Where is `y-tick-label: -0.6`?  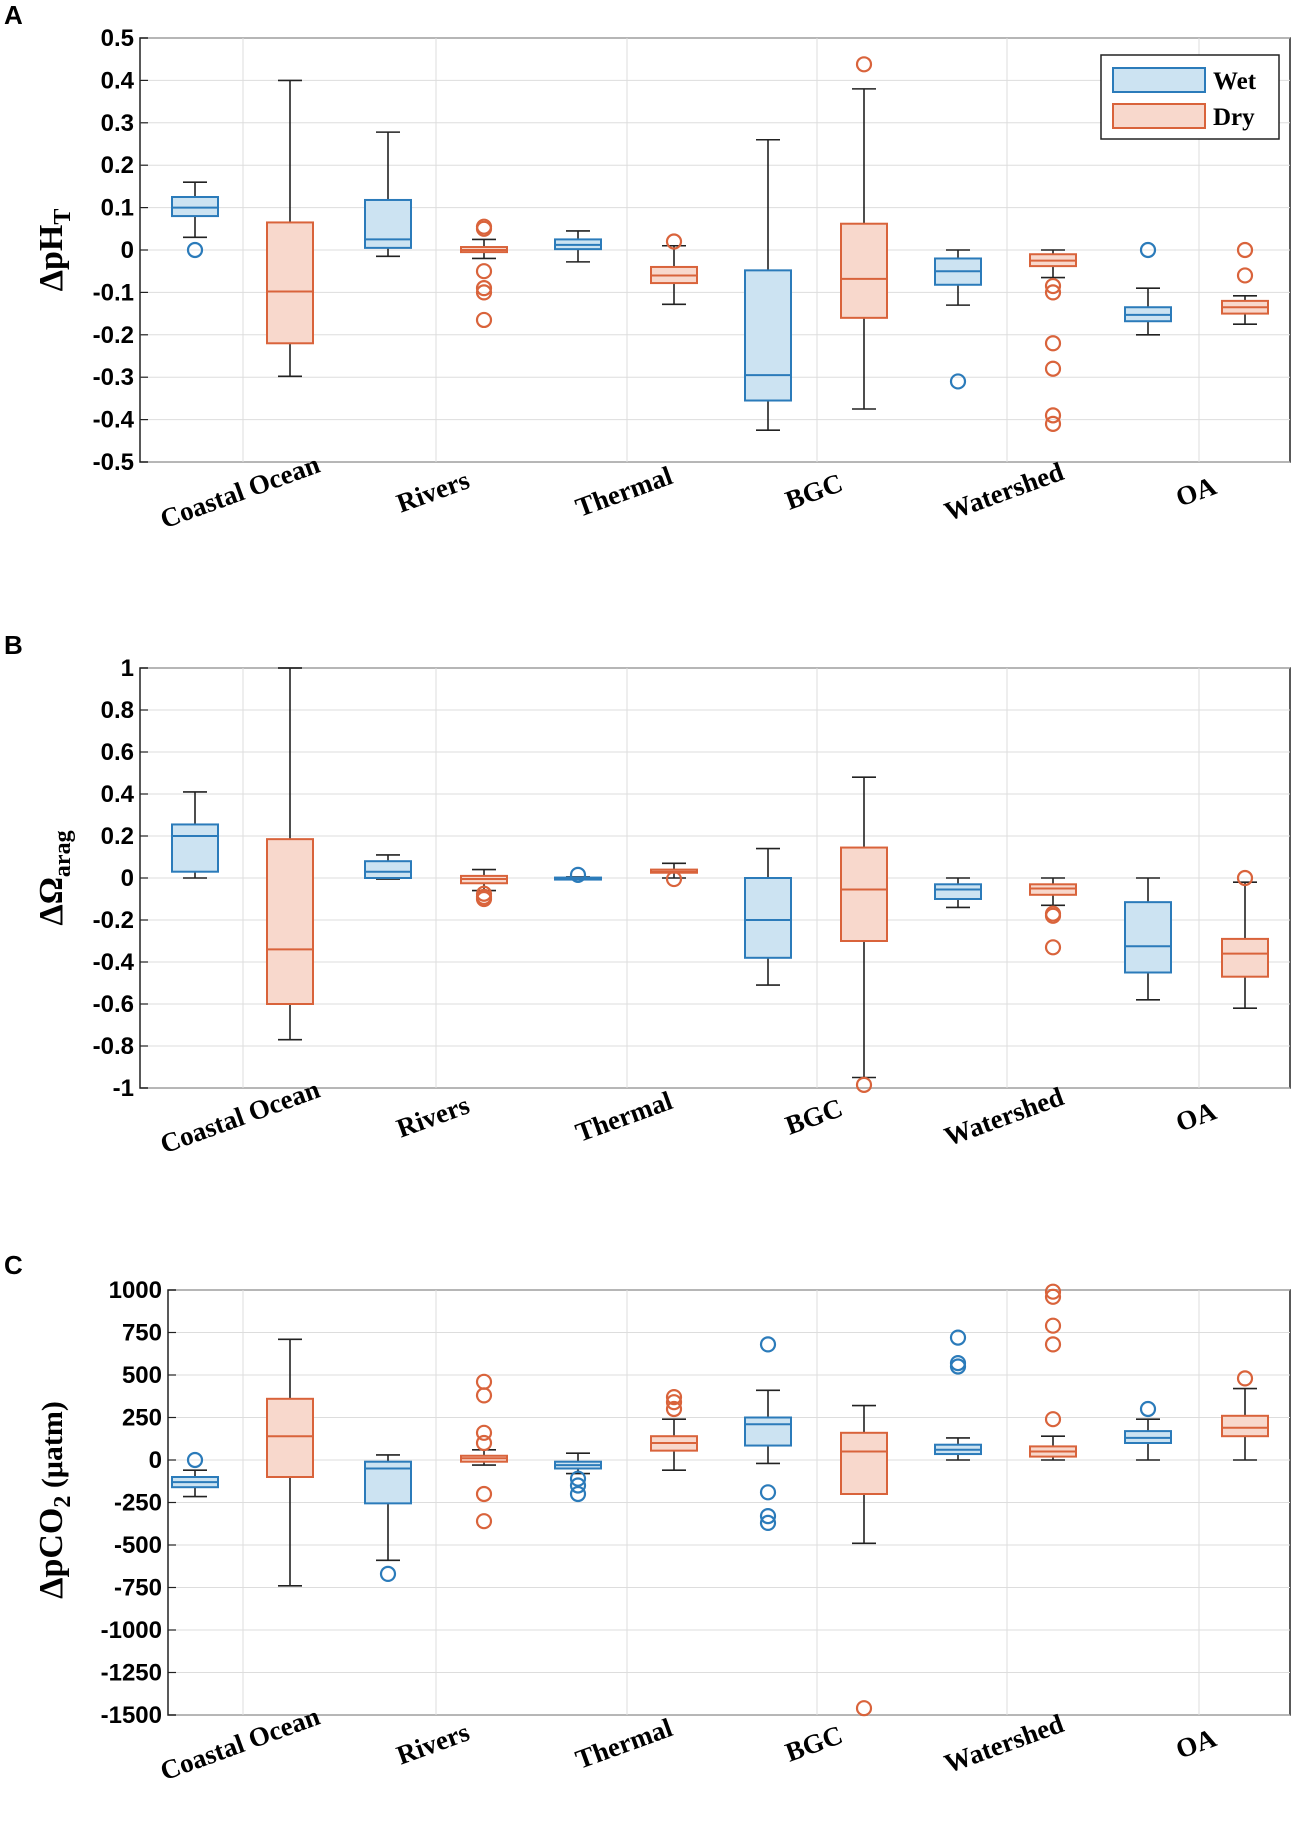 y-tick-label: -0.6 is located at coordinates (113, 1004).